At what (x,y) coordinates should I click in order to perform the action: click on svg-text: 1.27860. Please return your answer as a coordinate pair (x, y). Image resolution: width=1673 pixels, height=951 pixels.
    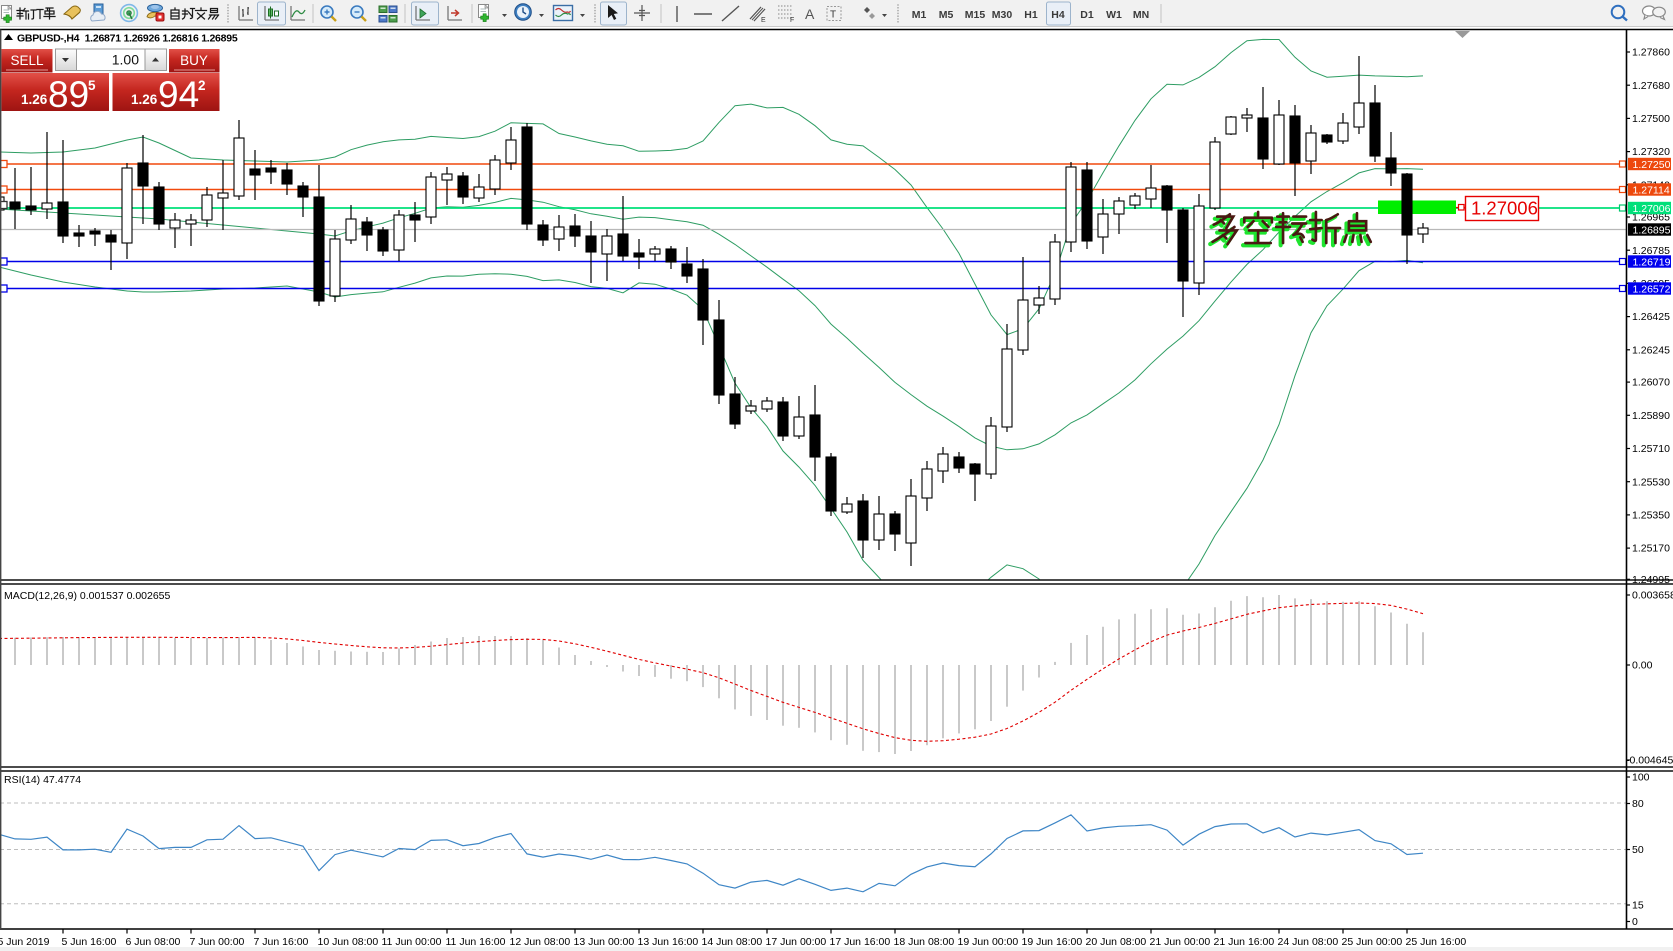
    Looking at the image, I should click on (1651, 53).